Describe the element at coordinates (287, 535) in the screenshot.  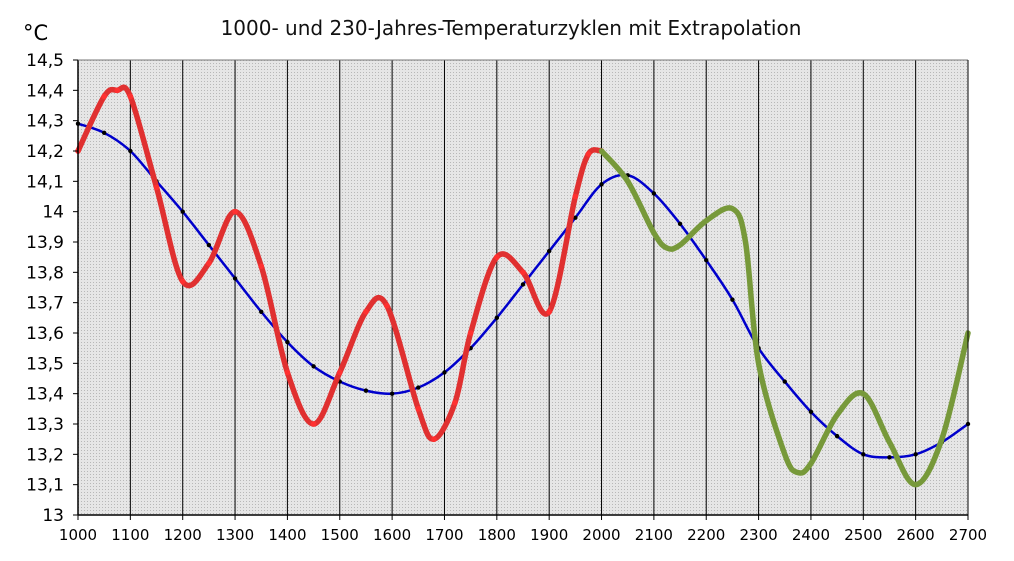
I see `x-tick-label: 1400` at that location.